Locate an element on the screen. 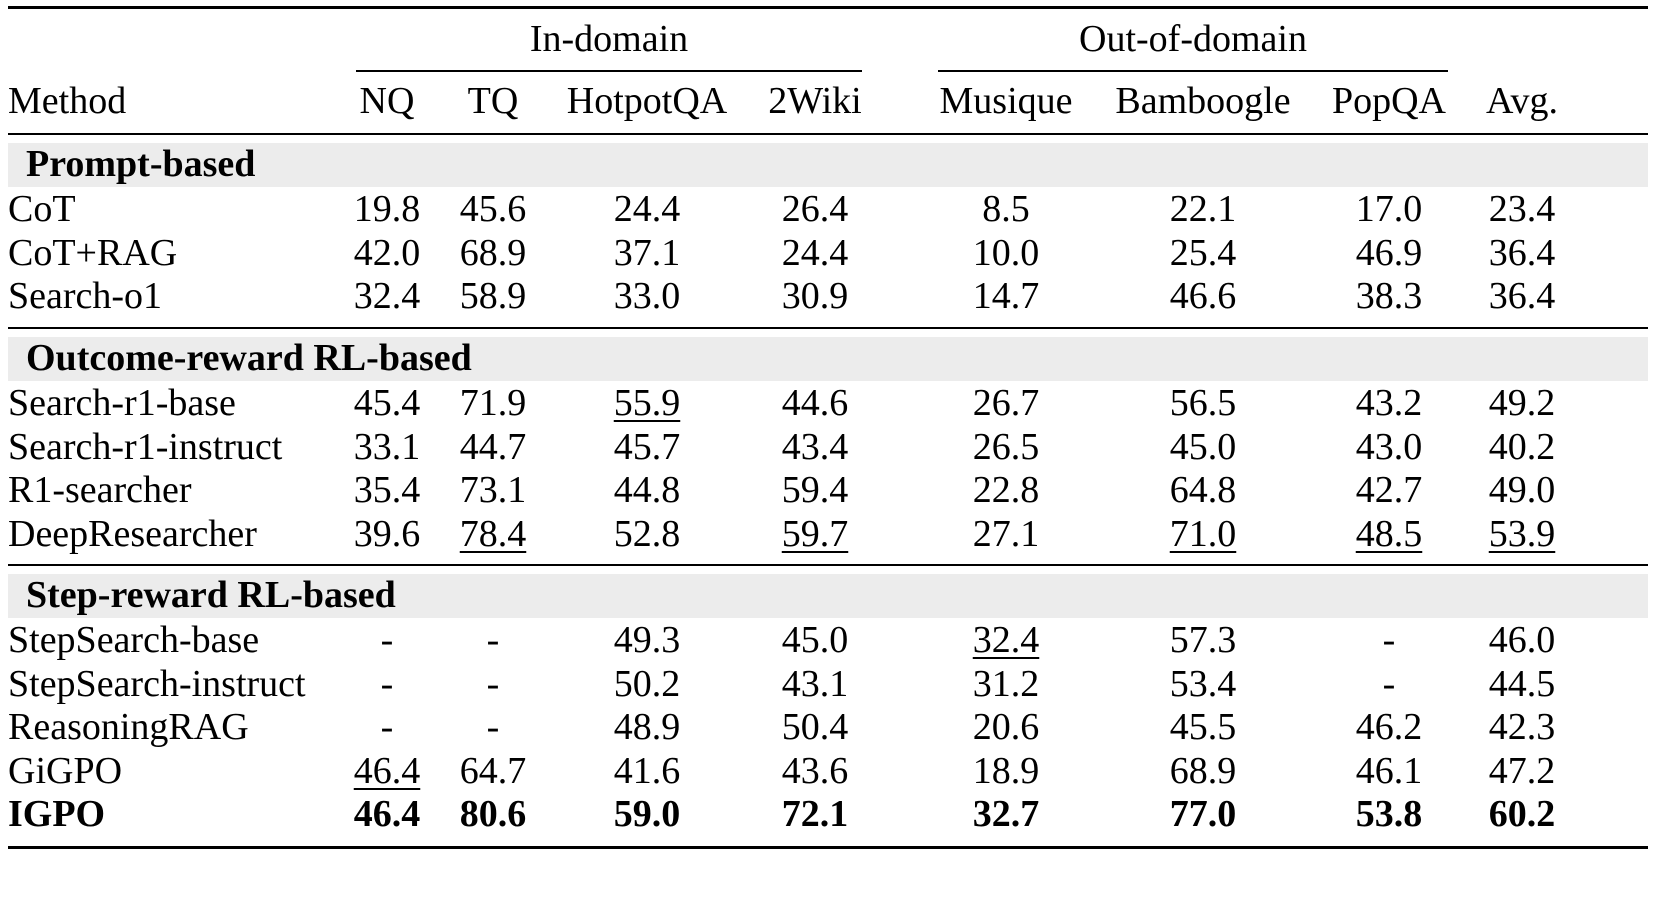 Image resolution: width=1656 pixels, height=904 pixels. column-header-2wiki: 2Wiki is located at coordinates (815, 101).